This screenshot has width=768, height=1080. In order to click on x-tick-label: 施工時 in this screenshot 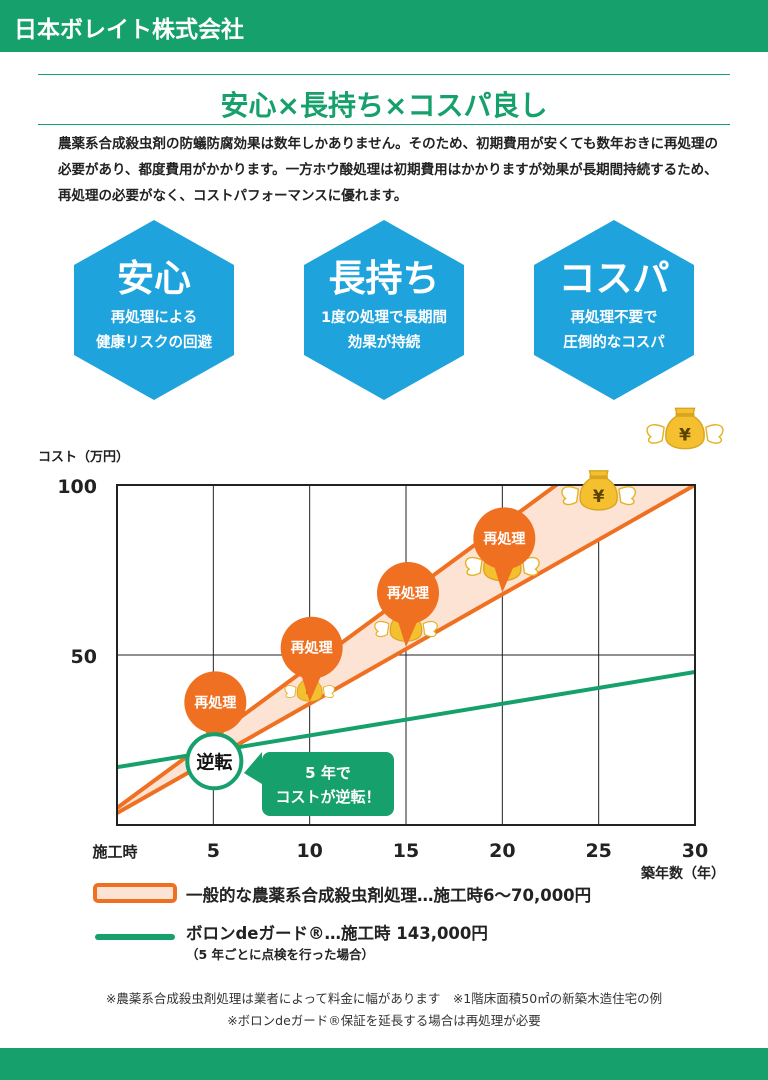, I will do `click(114, 852)`.